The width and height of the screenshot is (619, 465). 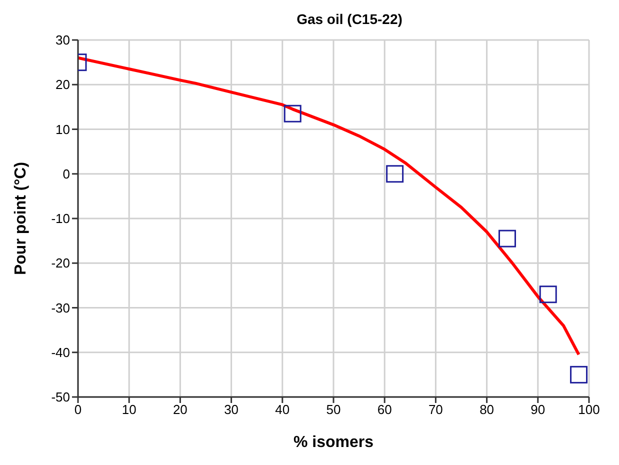 I want to click on x-tick-label: 0, so click(x=78, y=410).